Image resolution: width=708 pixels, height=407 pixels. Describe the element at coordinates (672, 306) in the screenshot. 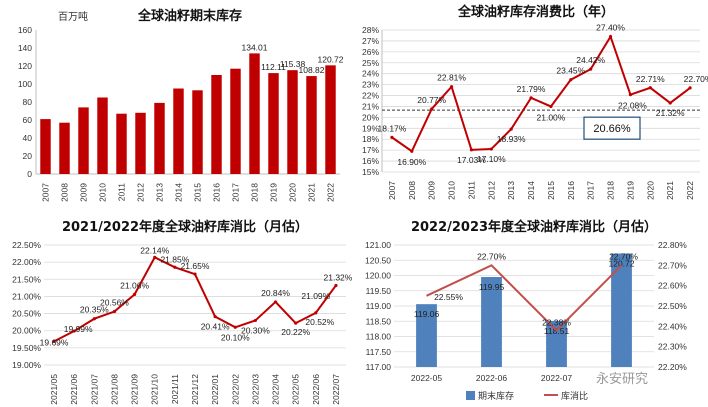

I see `y-tick-label-right: 22.50%` at that location.